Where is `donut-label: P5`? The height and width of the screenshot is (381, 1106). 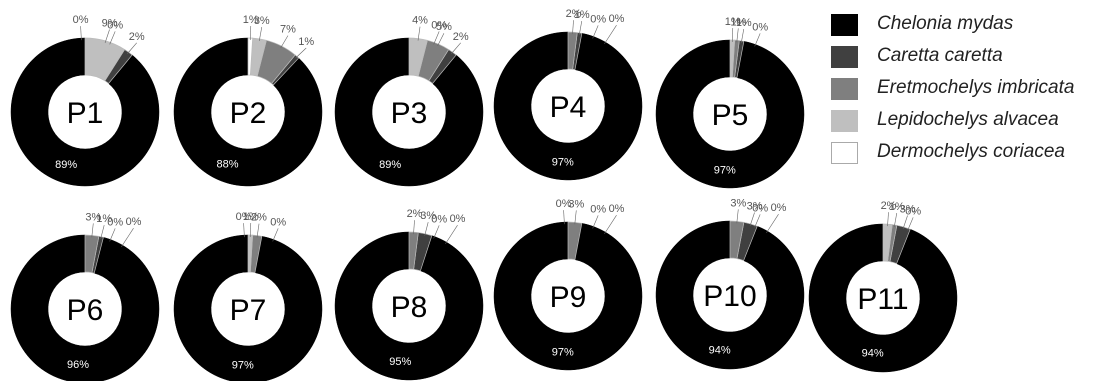
donut-label: P5 is located at coordinates (730, 115).